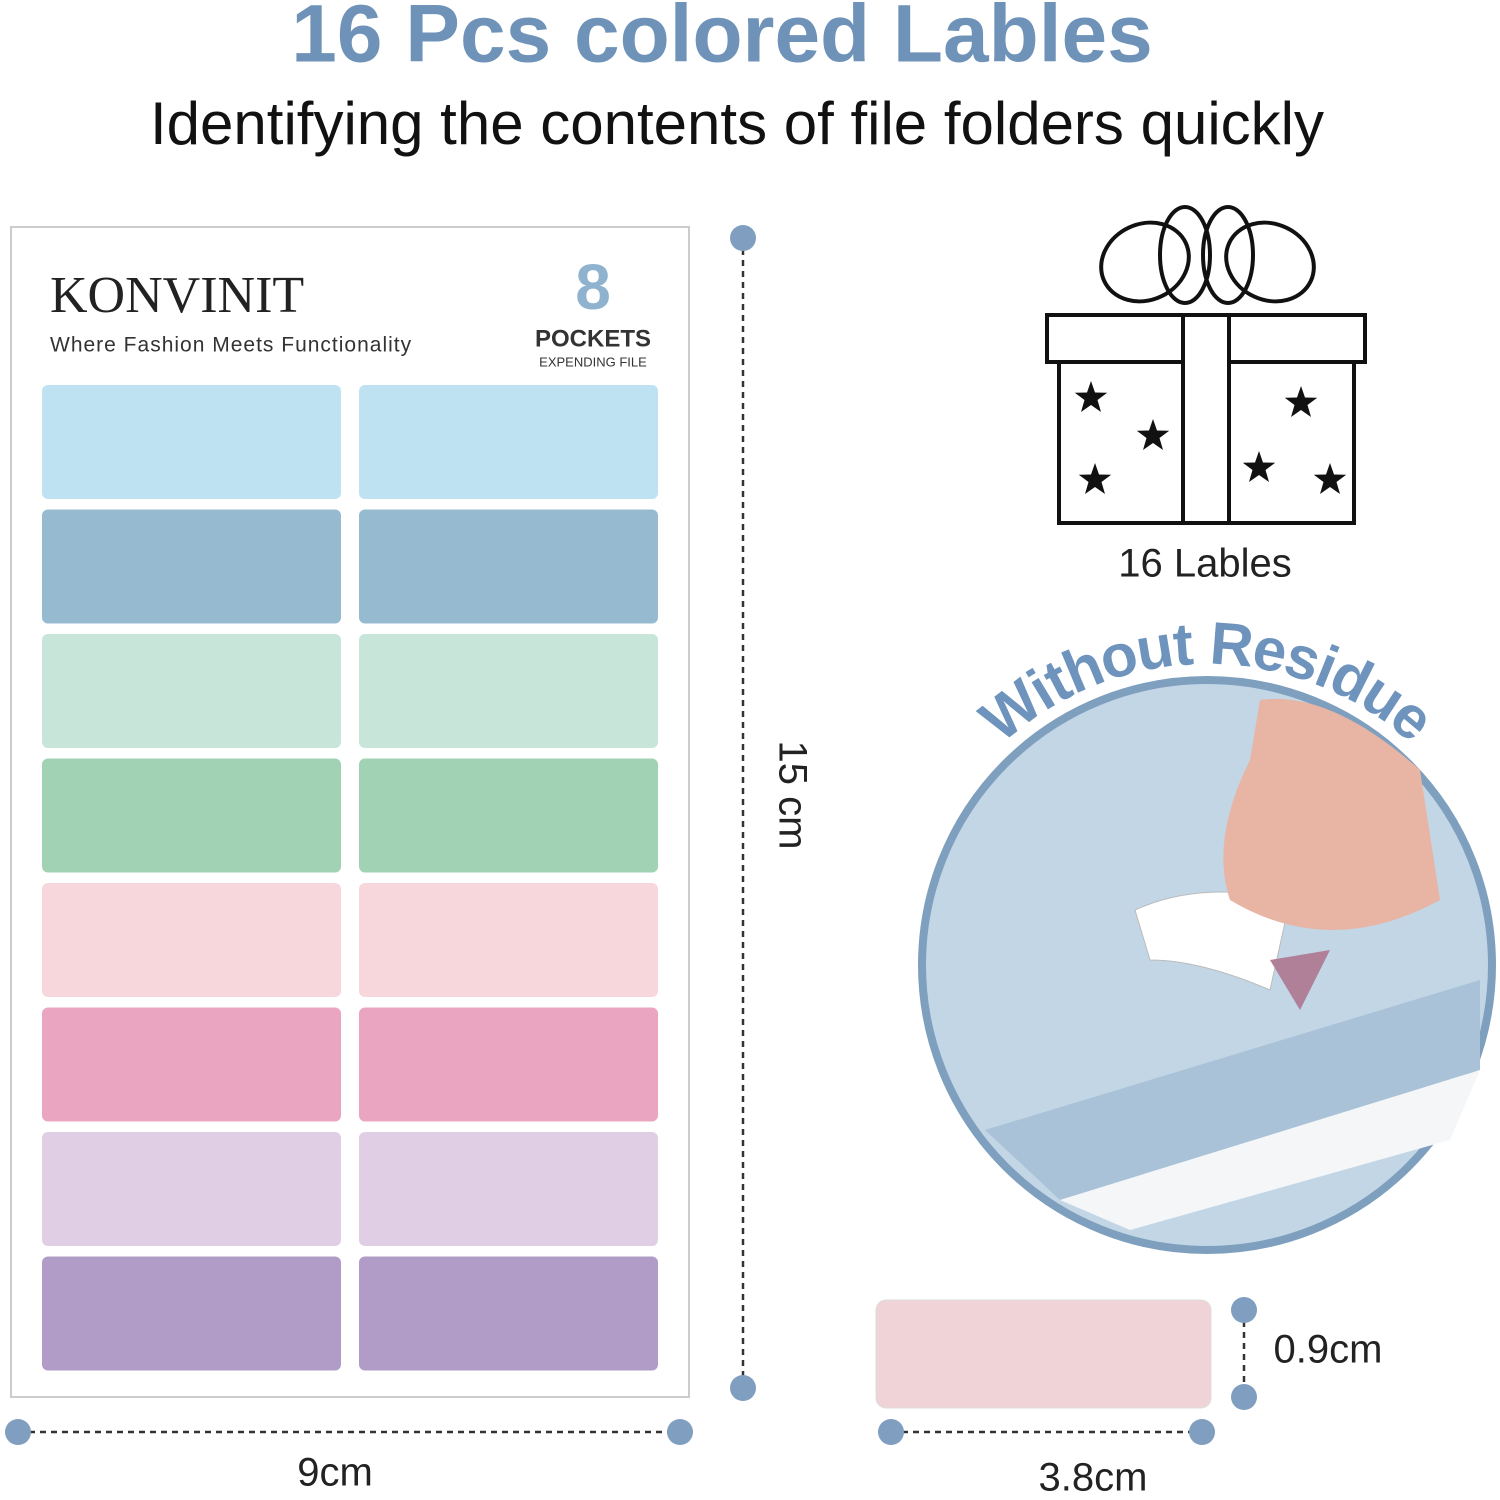 Image resolution: width=1500 pixels, height=1500 pixels. I want to click on gift-icon, so click(1206, 365).